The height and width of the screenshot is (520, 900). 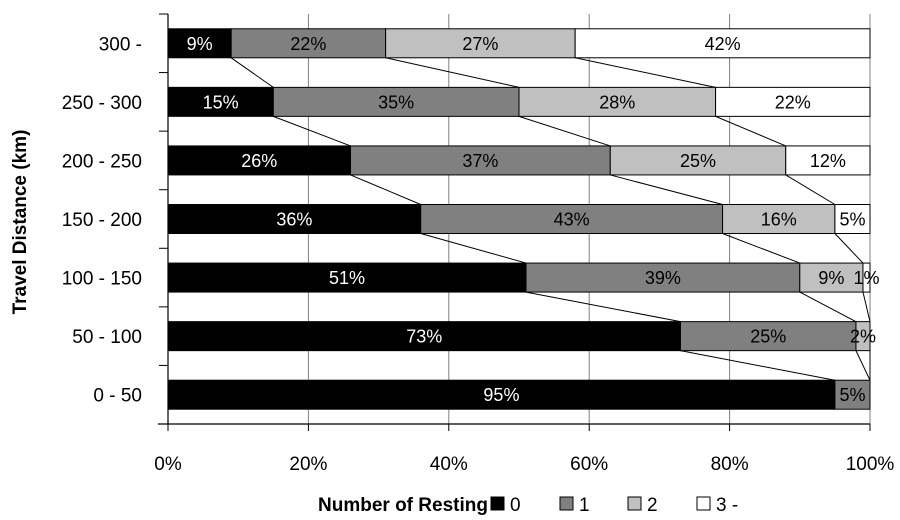 What do you see at coordinates (120, 44) in the screenshot?
I see `y-tick-label: 300 -` at bounding box center [120, 44].